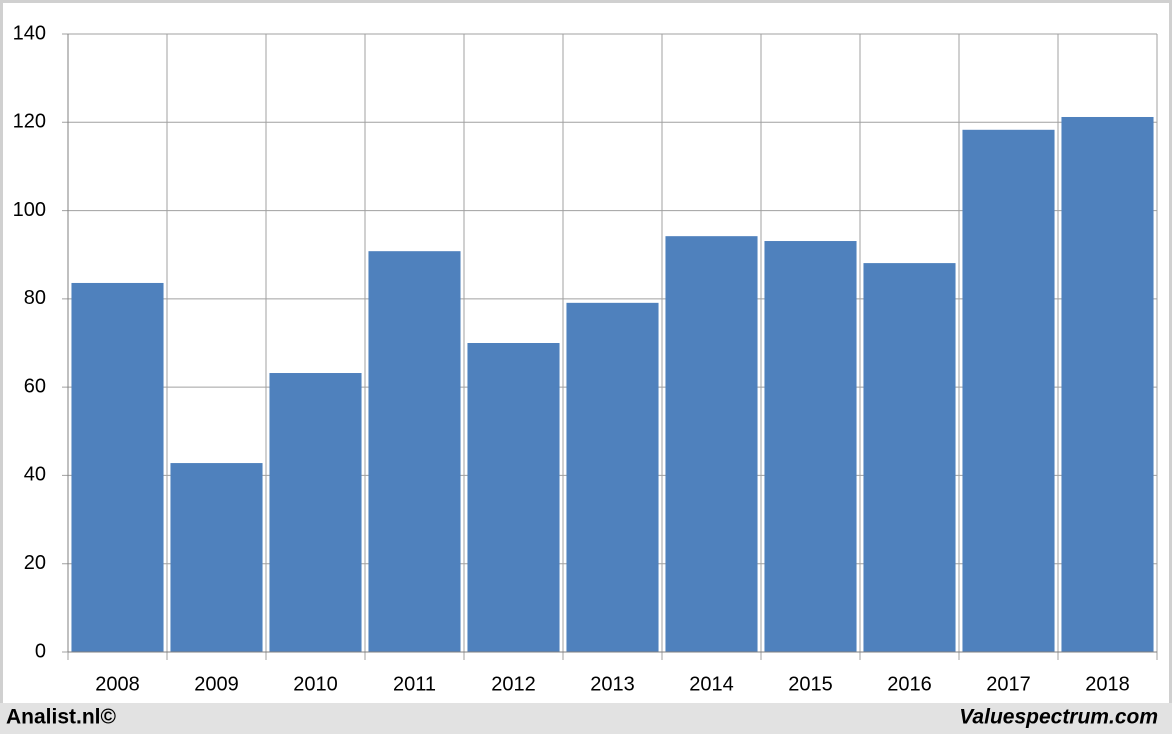  Describe the element at coordinates (40, 651) in the screenshot. I see `y-tick-label: 0` at that location.